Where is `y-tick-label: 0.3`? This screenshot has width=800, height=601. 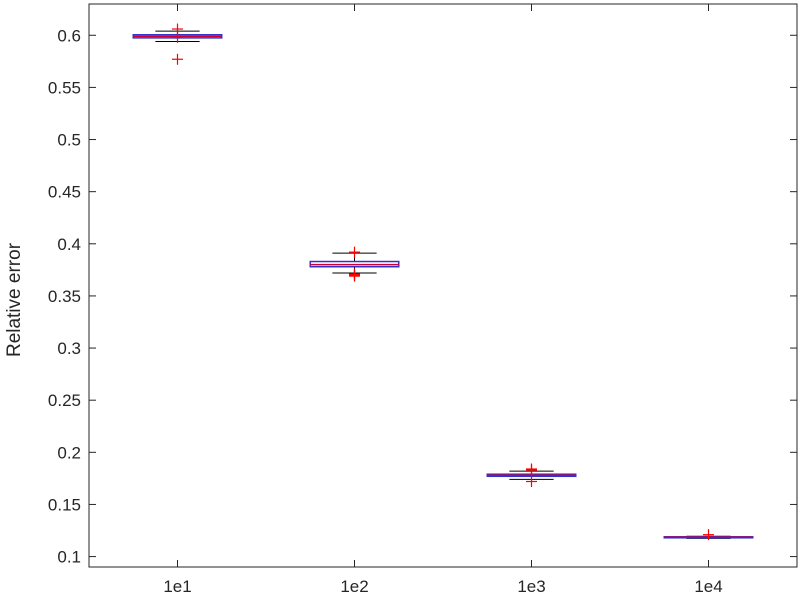
y-tick-label: 0.3 is located at coordinates (69, 348).